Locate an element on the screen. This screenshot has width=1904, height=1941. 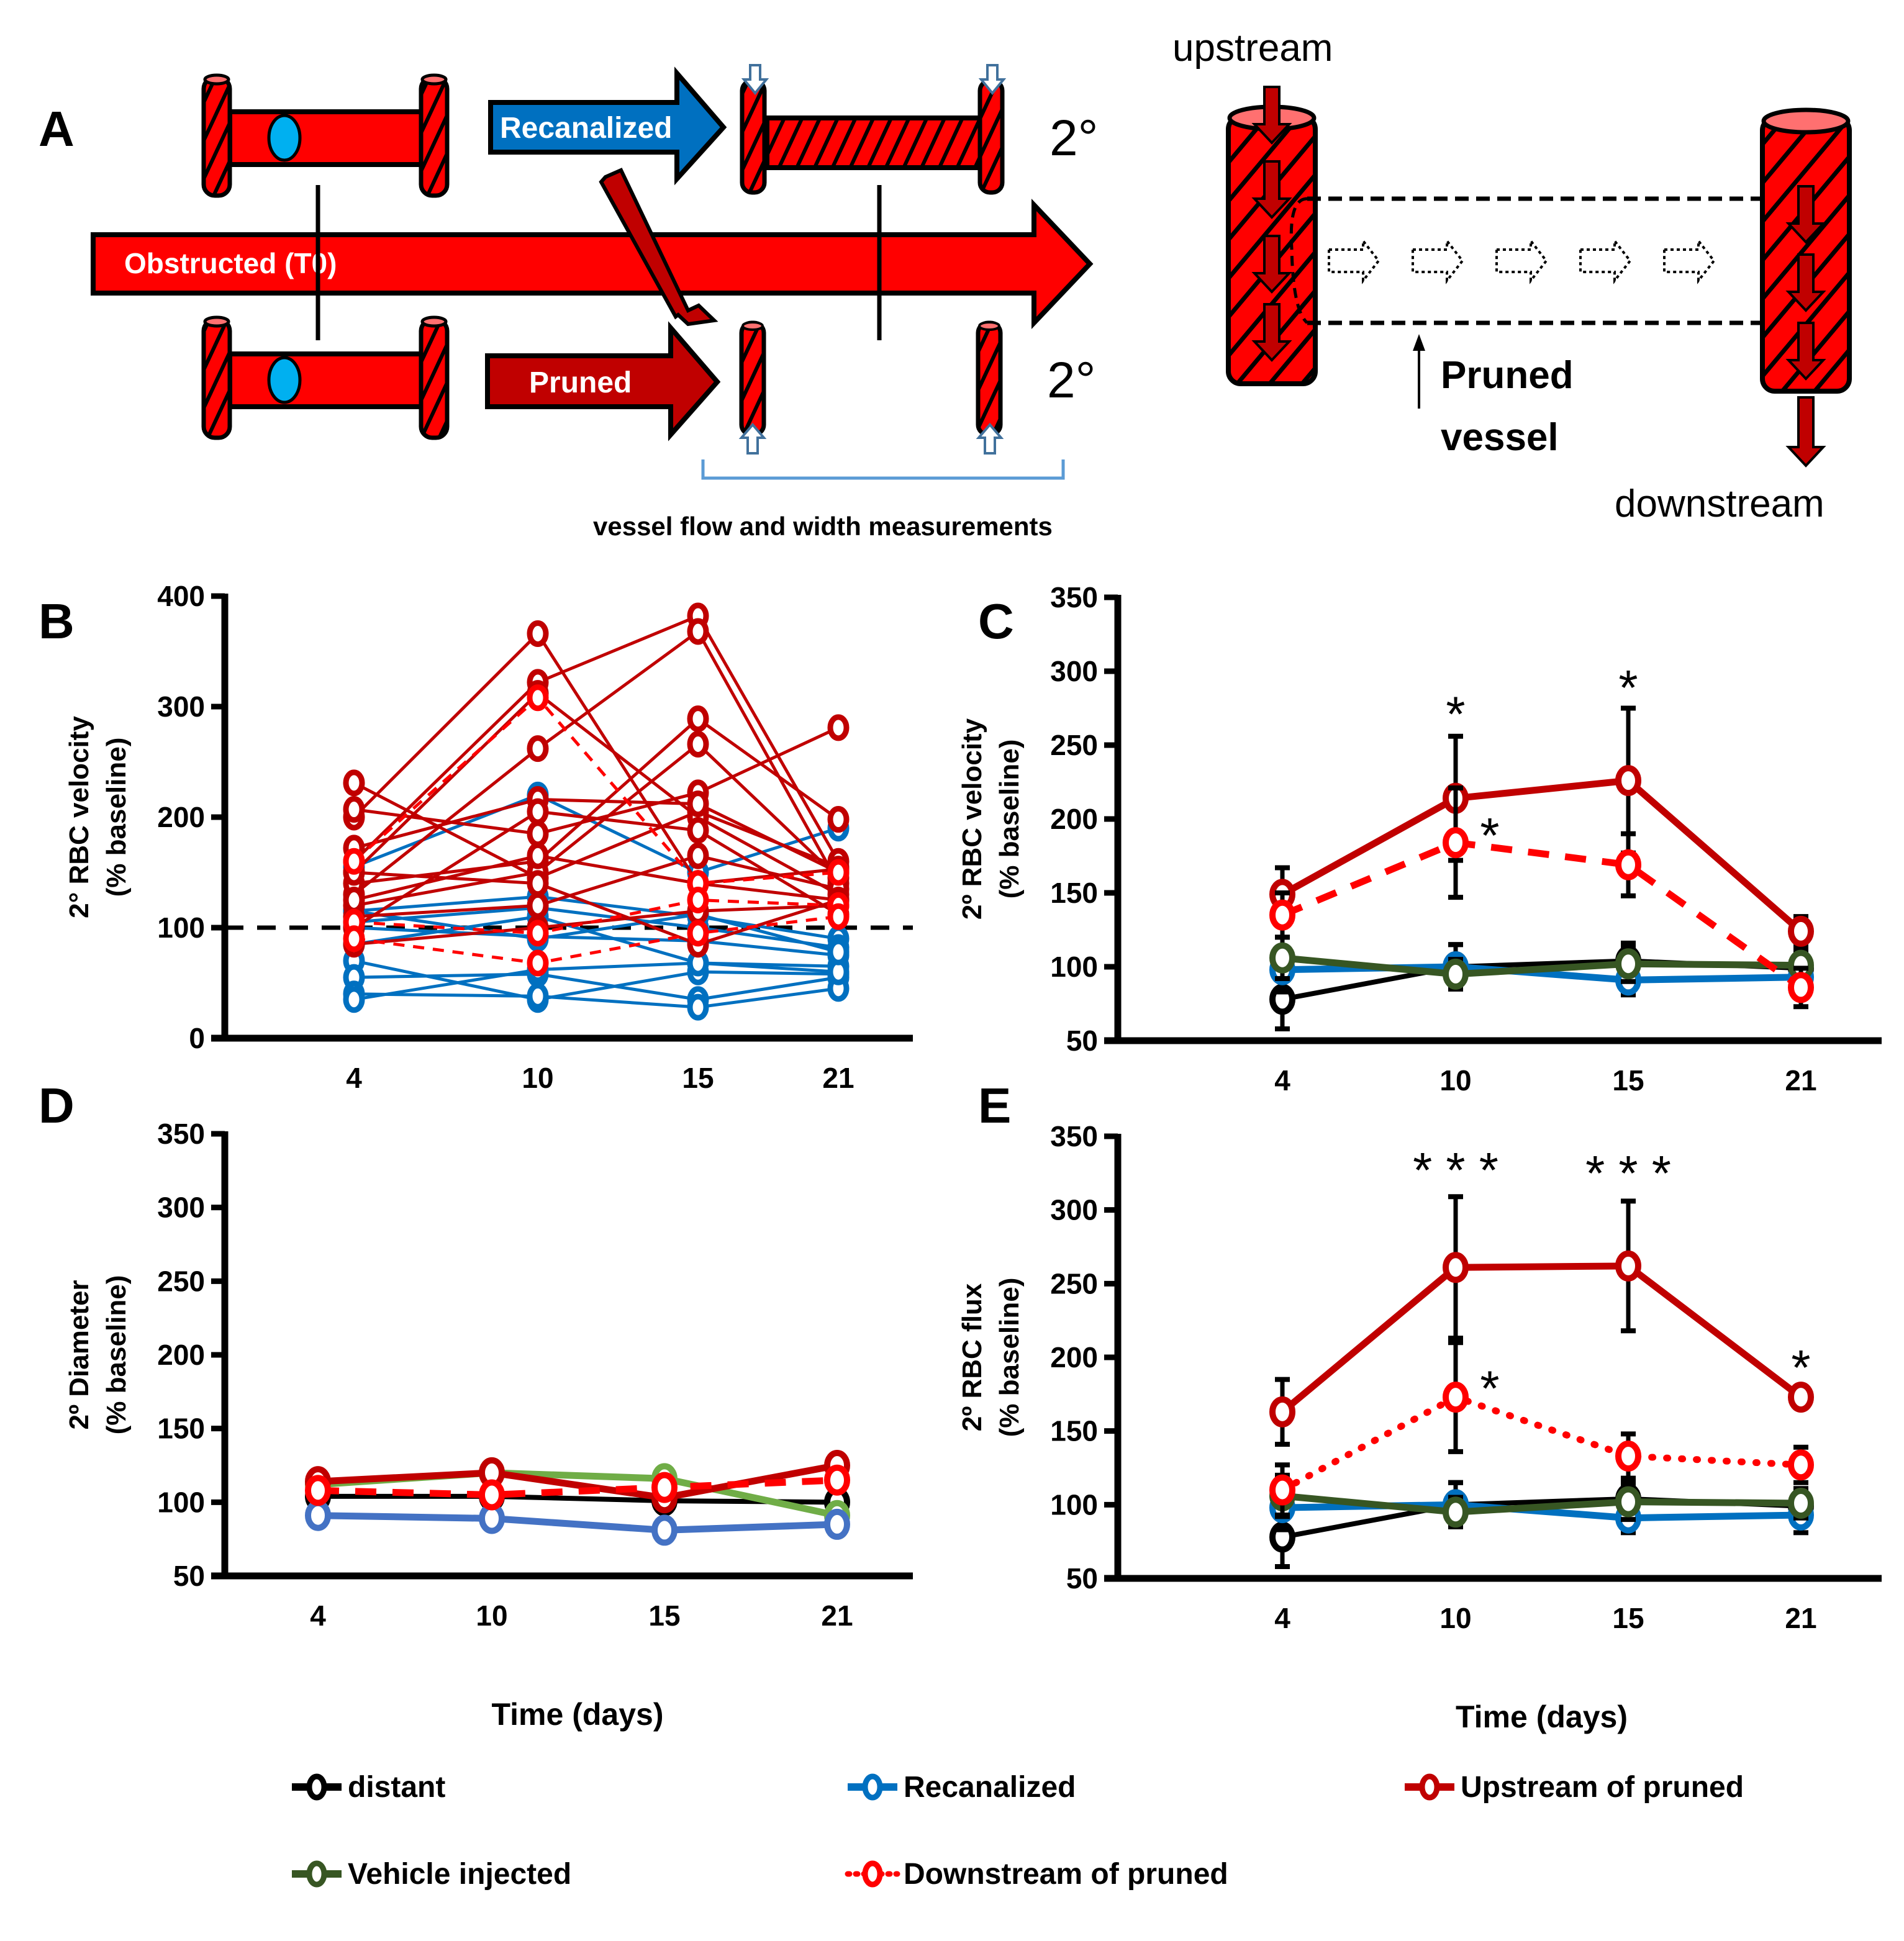
series-upstream is located at coordinates (596, 767).